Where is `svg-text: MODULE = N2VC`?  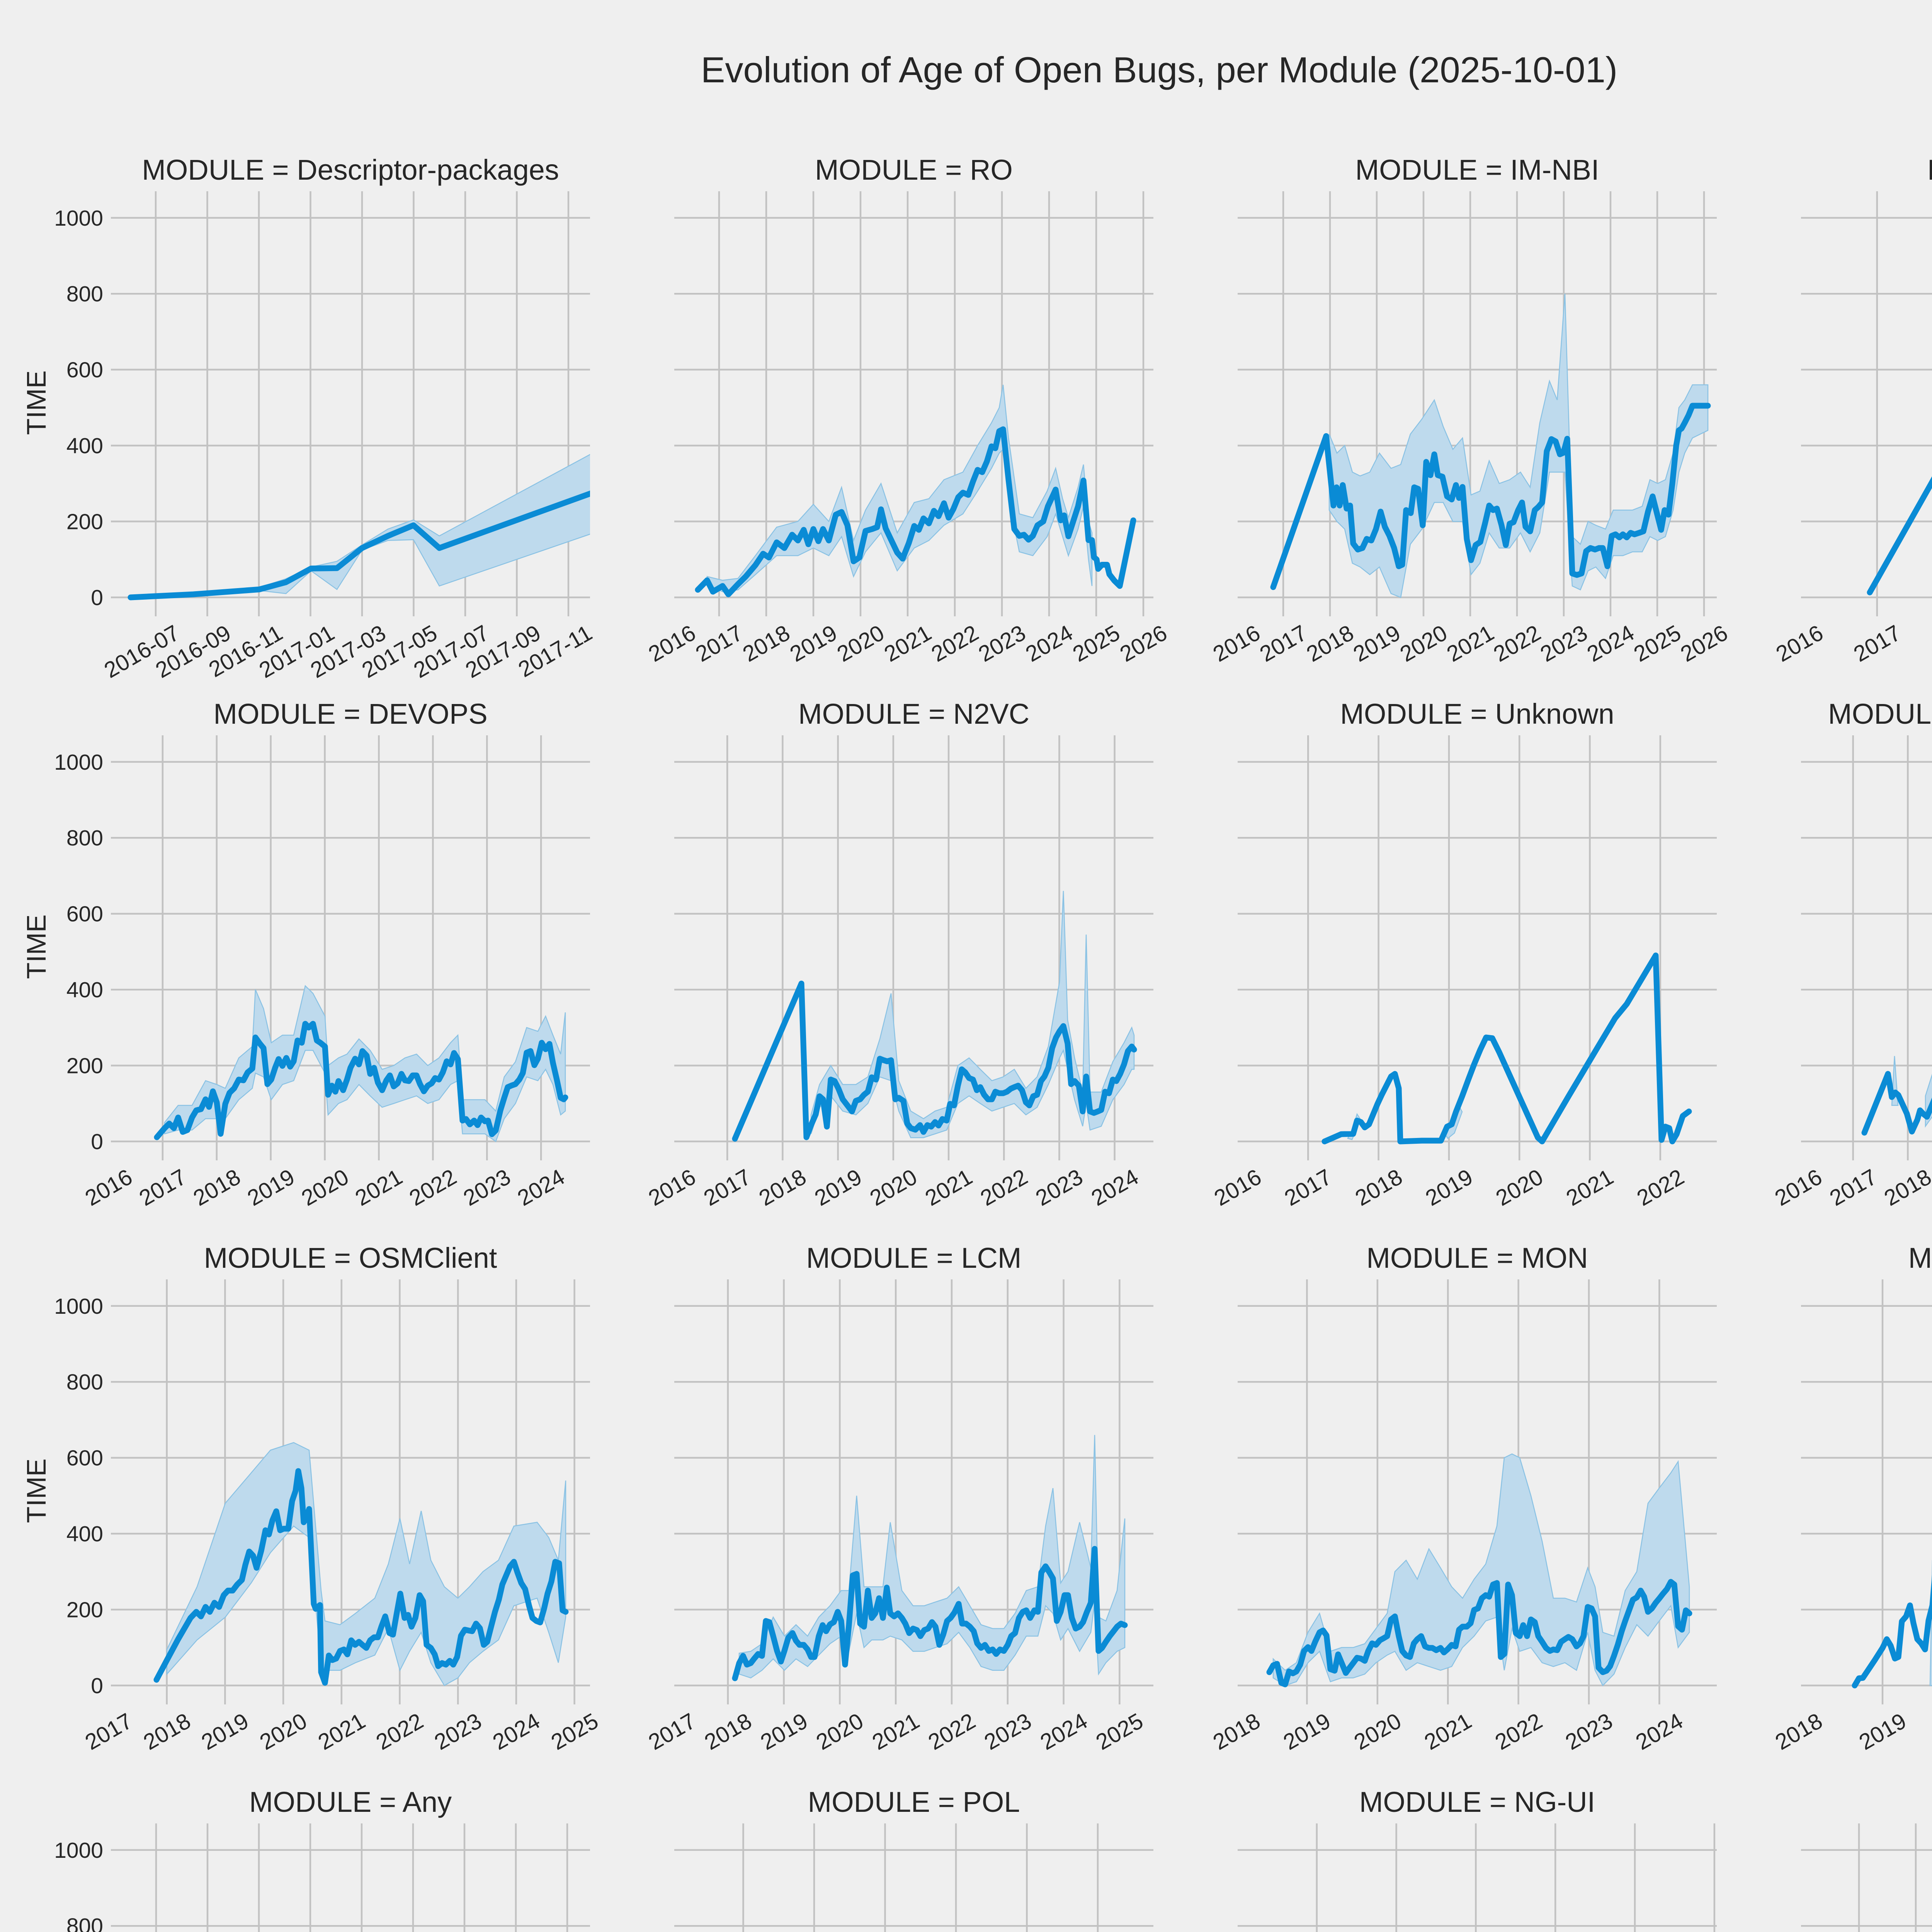
svg-text: MODULE = N2VC is located at coordinates (914, 714).